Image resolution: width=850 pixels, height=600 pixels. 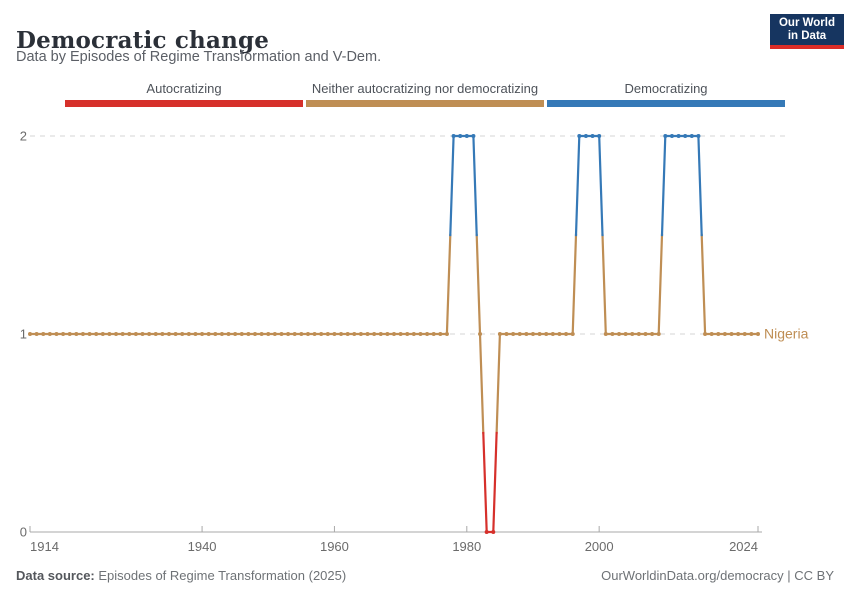 I want to click on credit-link: OurWorldinData.org/democracy | CC BY, so click(x=717, y=575).